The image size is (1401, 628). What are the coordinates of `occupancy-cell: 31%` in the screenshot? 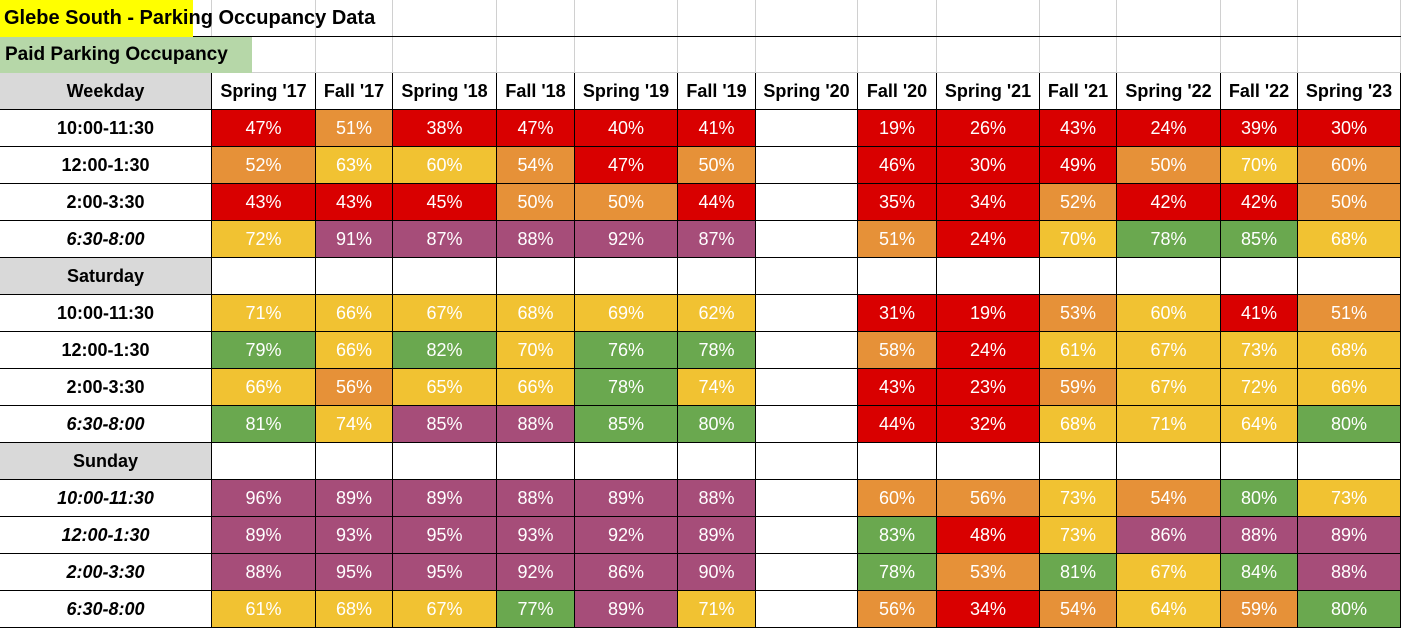 It's located at (897, 313).